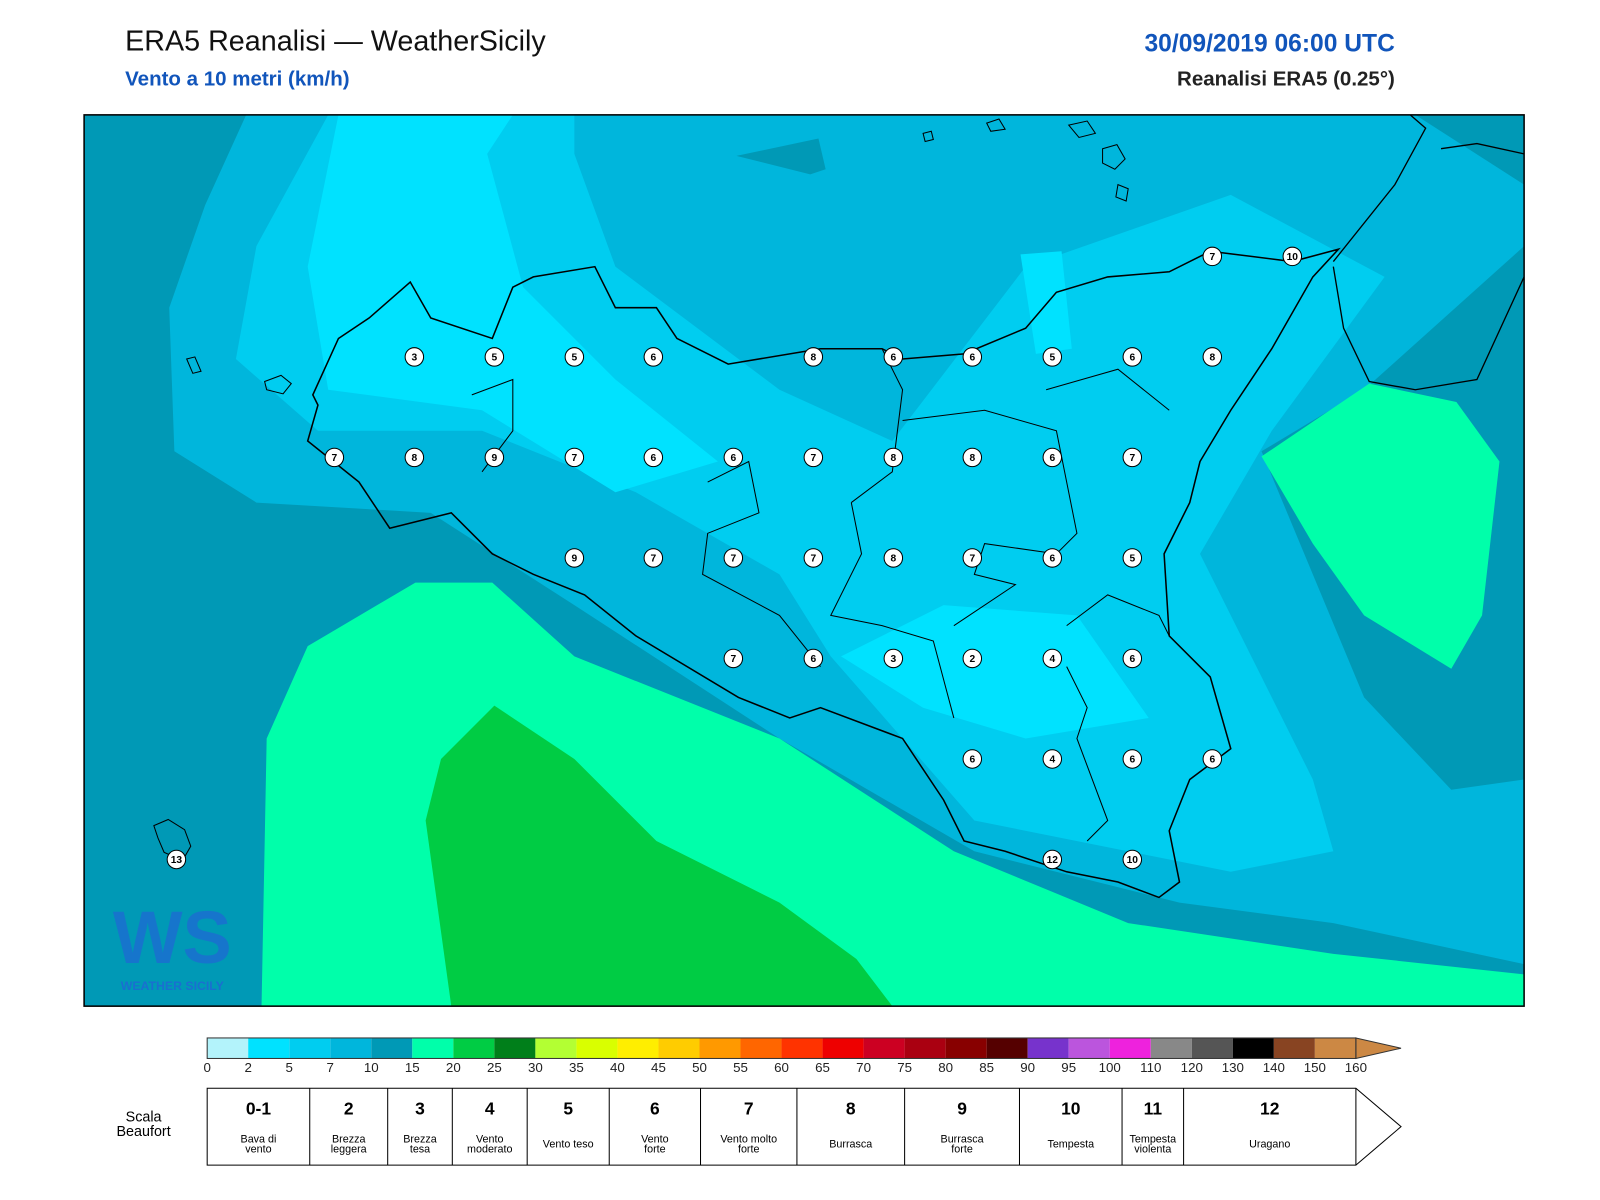  I want to click on colorbar-tick-label: 140, so click(1274, 1067).